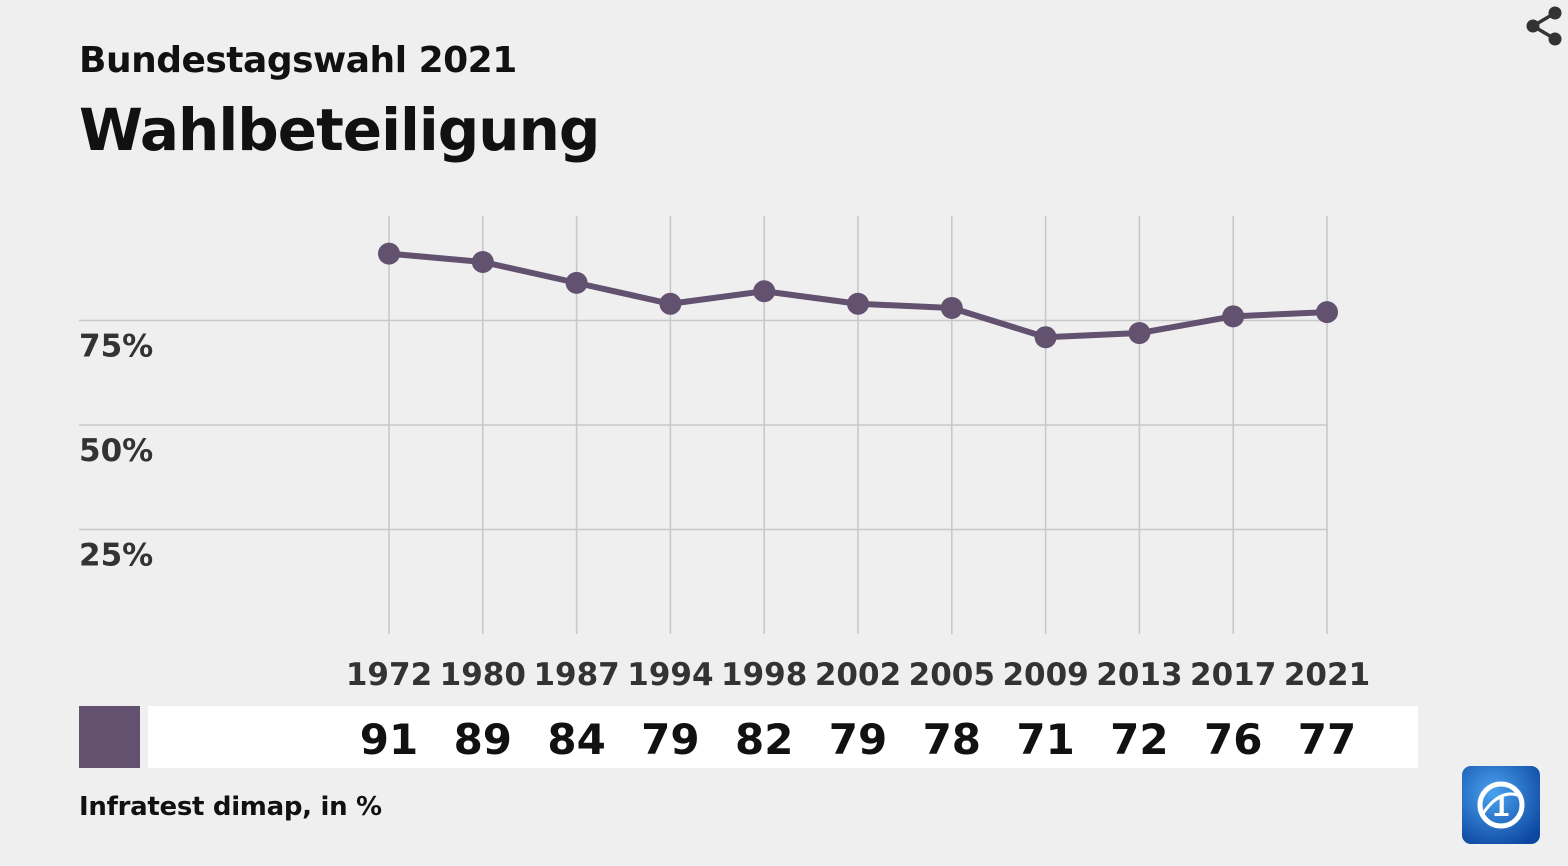 The width and height of the screenshot is (1568, 866). What do you see at coordinates (1327, 675) in the screenshot?
I see `x-tick-label: 2021` at bounding box center [1327, 675].